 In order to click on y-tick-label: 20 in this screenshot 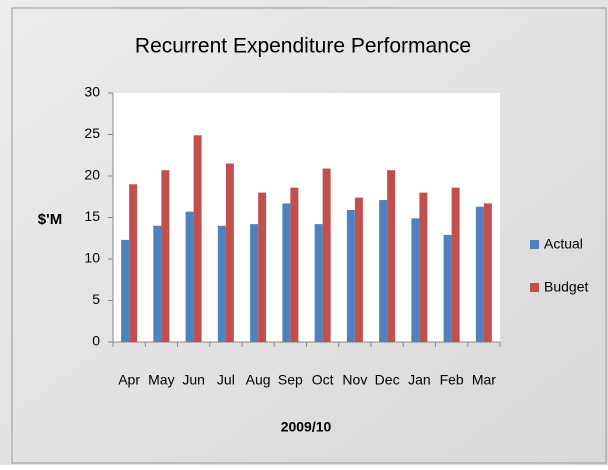, I will do `click(92, 175)`.